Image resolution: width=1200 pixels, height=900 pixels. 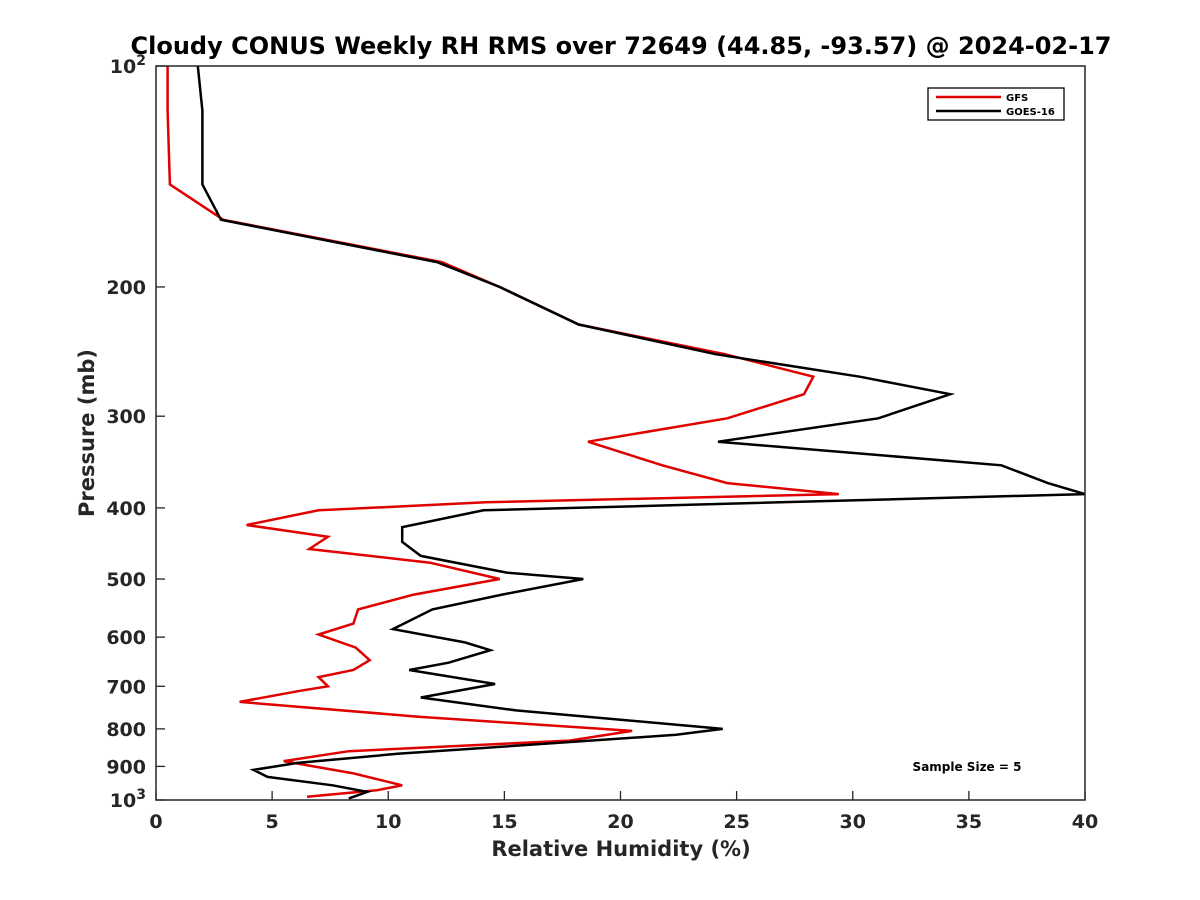 What do you see at coordinates (126, 767) in the screenshot?
I see `y-tick-label: 900` at bounding box center [126, 767].